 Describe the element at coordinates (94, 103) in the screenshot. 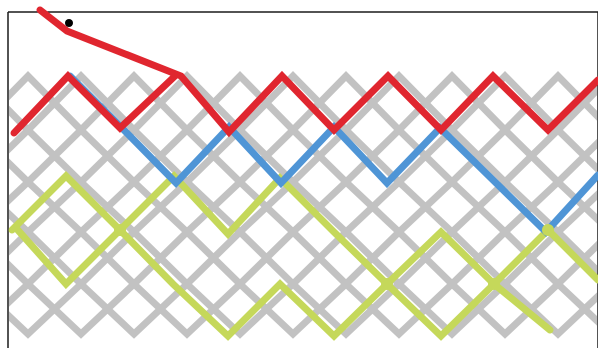

I see `red-path-left-segment` at that location.